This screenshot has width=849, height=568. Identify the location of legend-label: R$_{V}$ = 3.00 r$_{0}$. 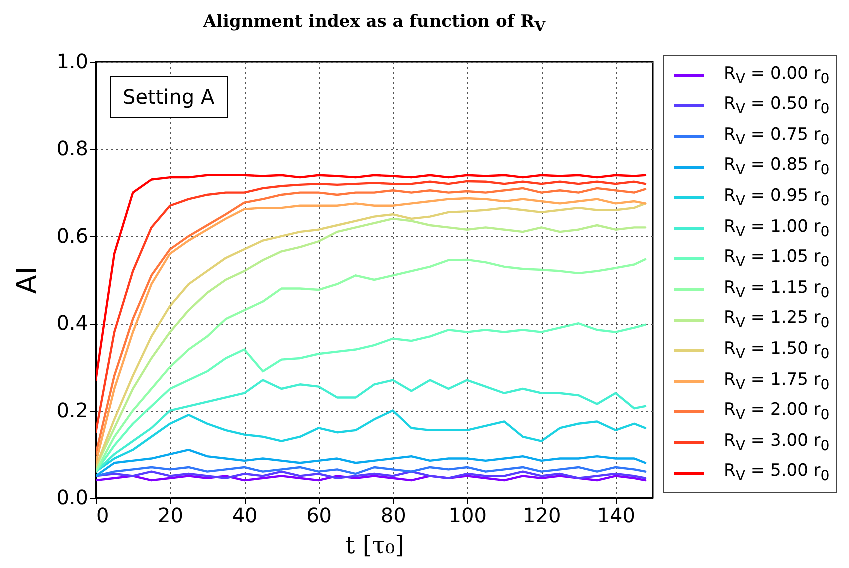
(777, 442).